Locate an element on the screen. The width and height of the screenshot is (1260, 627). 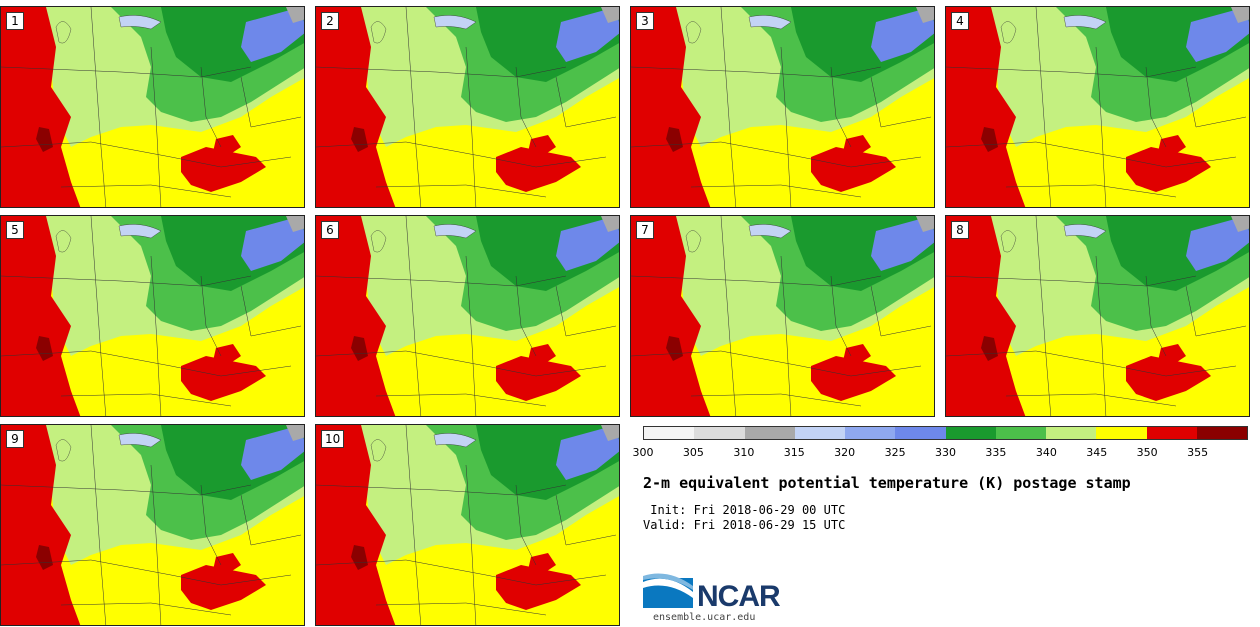
ensemble-member-map: 5 is located at coordinates (152, 316).